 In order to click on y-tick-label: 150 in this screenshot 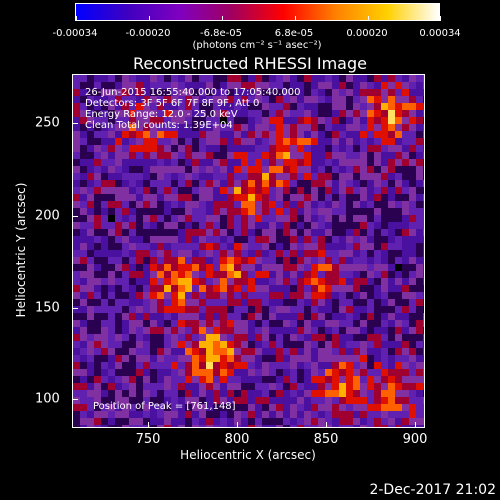, I will do `click(47, 308)`.